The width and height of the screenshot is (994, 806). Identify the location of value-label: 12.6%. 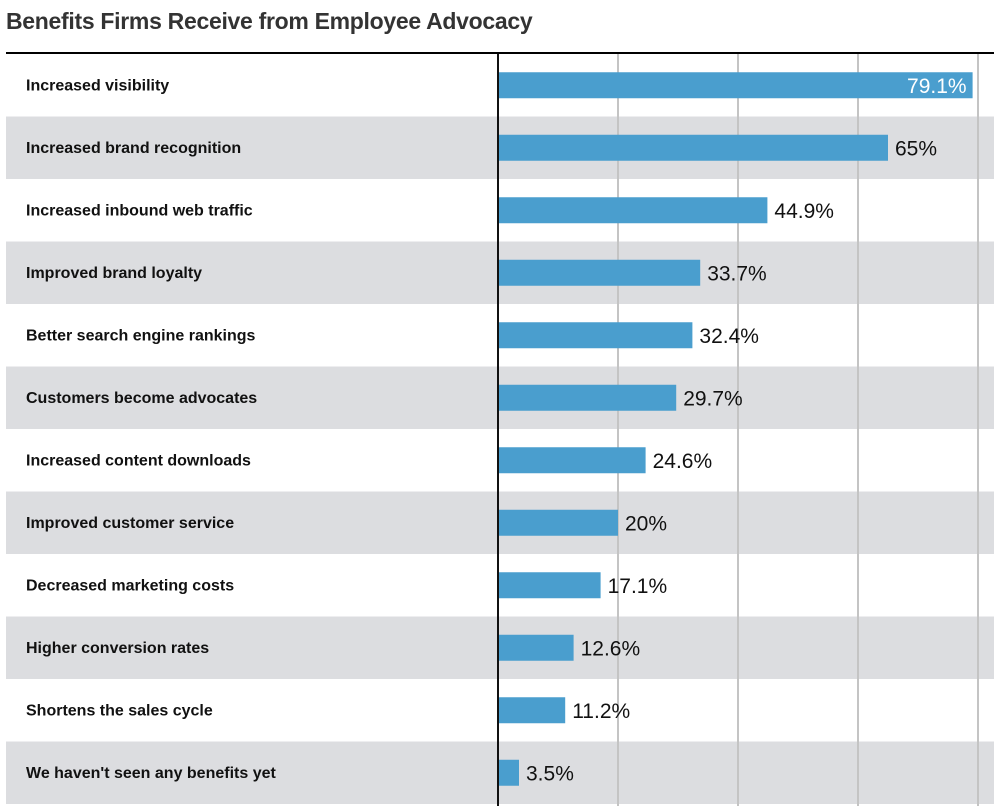
(611, 648).